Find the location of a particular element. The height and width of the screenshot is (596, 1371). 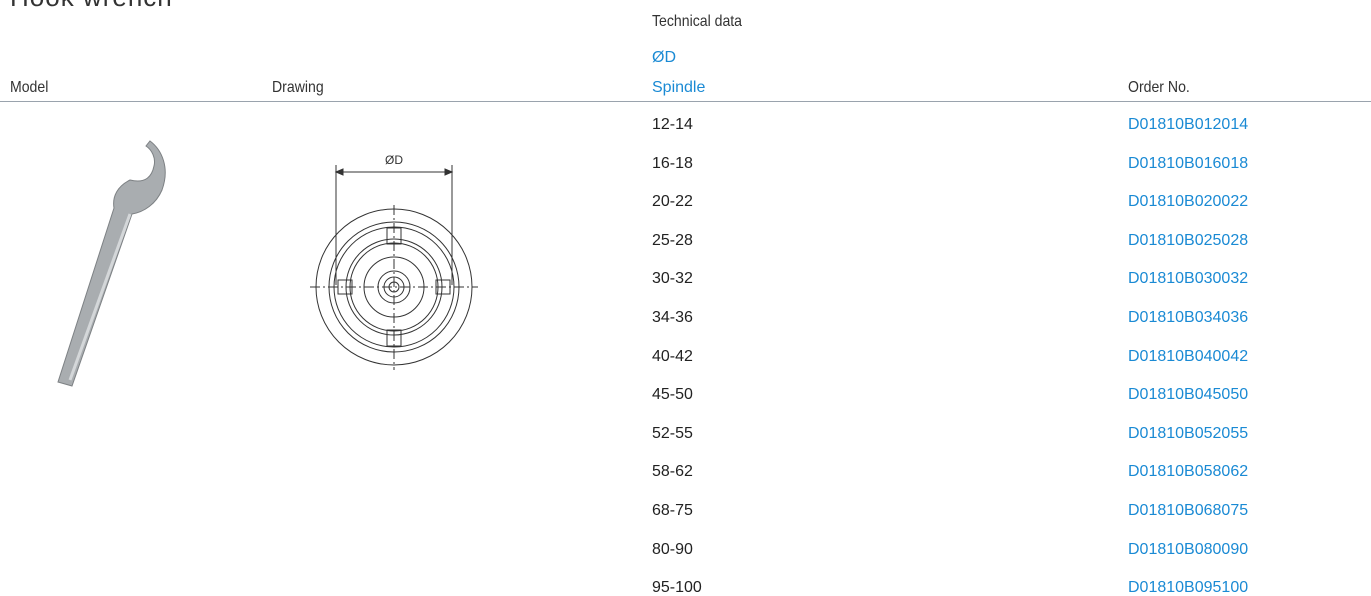

column-header: Drawing is located at coordinates (298, 87).